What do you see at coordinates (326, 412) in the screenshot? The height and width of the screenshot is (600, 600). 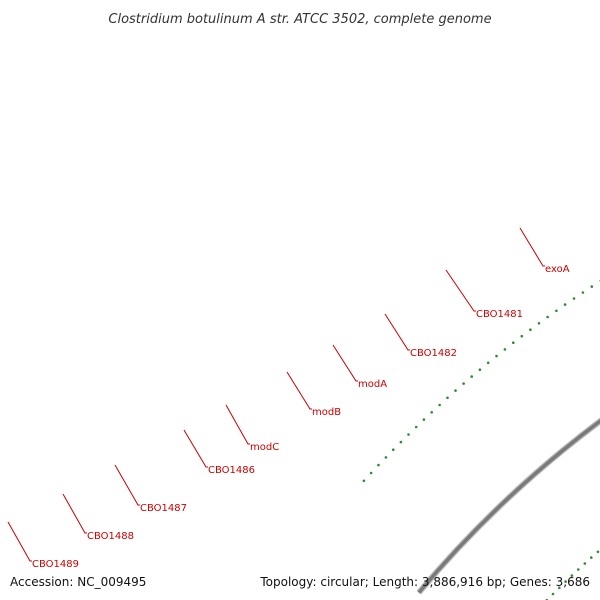 I see `gene-label: modB` at bounding box center [326, 412].